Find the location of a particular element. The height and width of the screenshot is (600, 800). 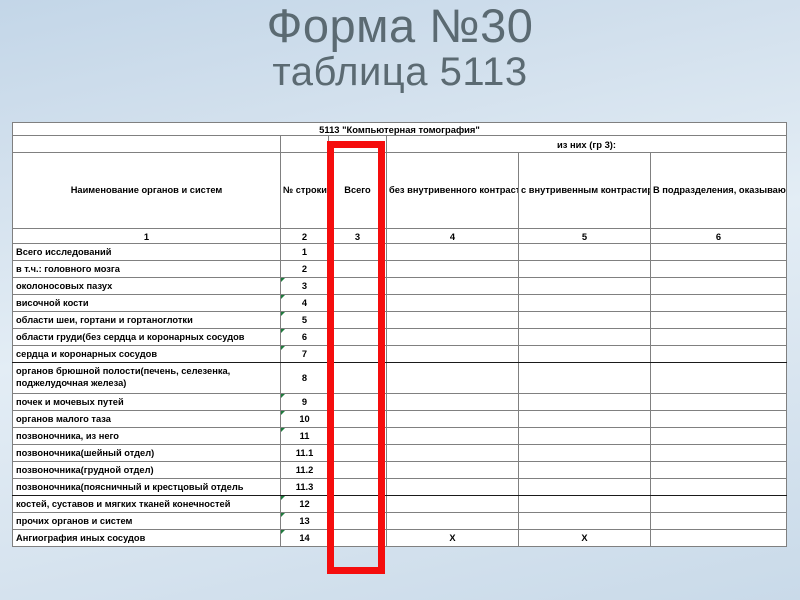

row-label-cell: области шеи, гортани и гортаноглотки is located at coordinates (146, 320).